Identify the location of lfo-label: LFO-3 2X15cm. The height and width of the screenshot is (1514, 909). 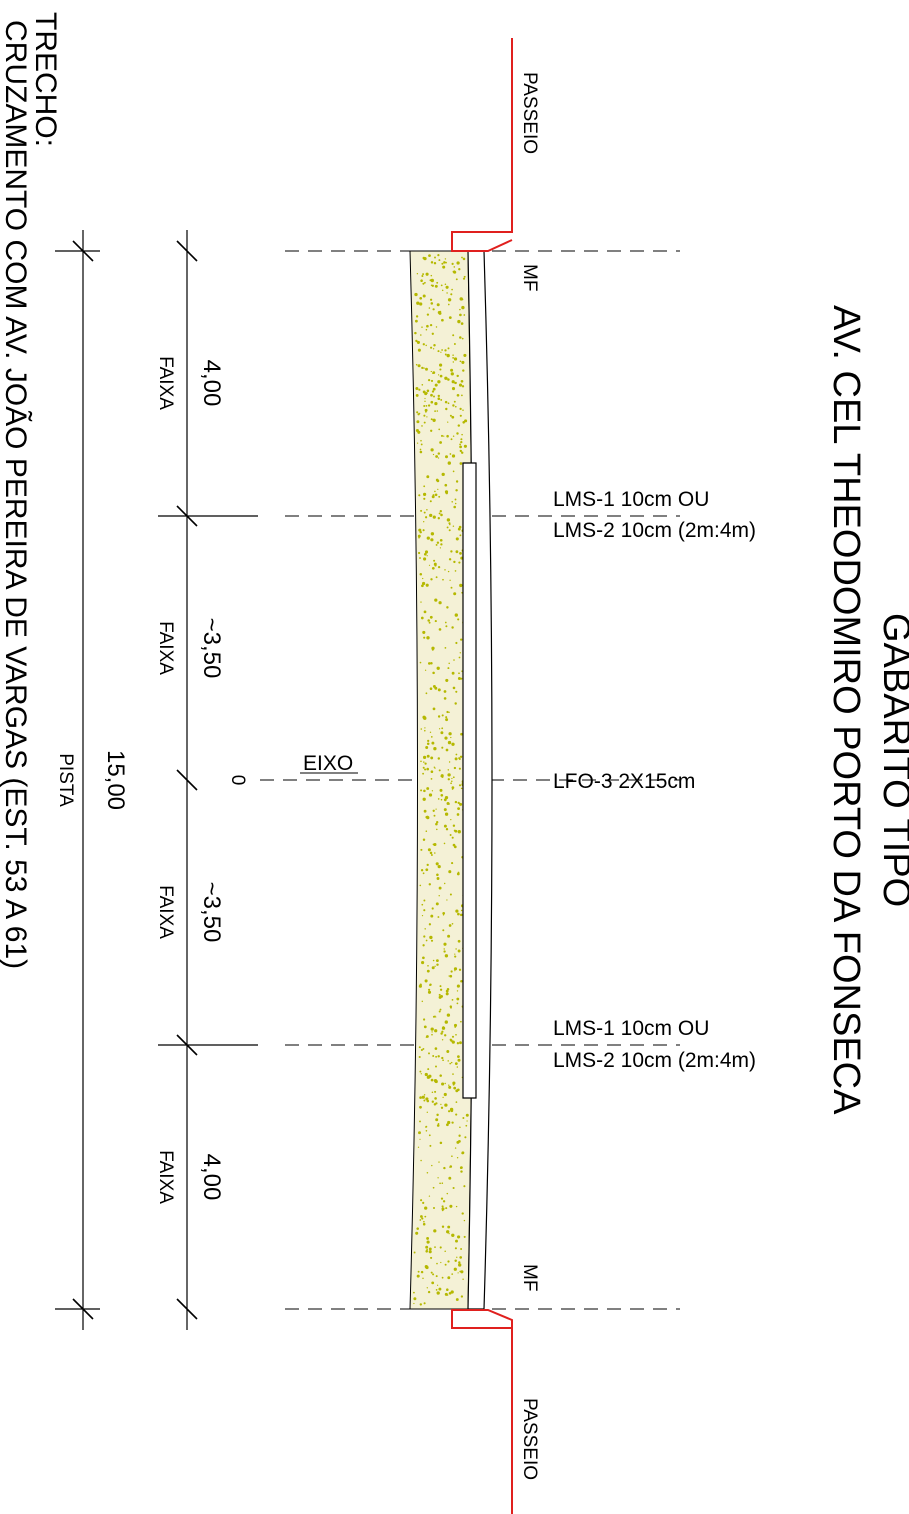
(624, 781).